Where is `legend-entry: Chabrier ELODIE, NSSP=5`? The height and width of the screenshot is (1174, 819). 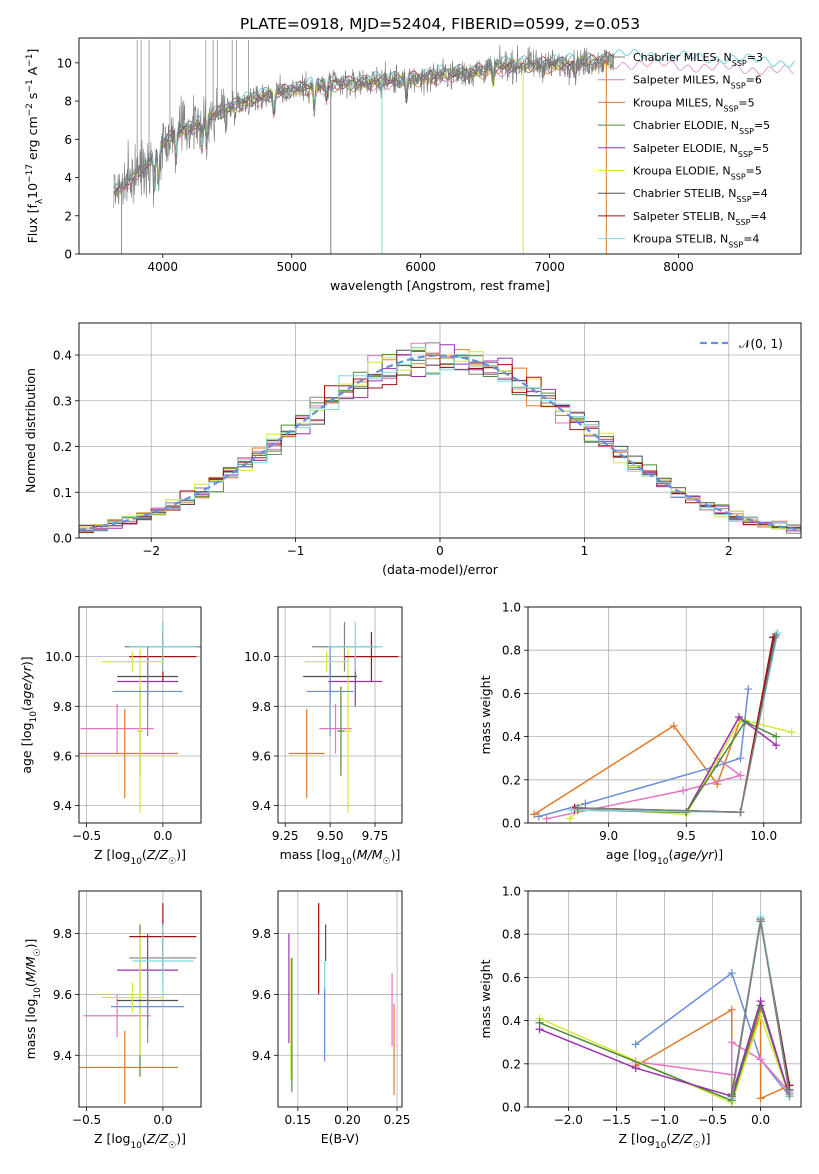
legend-entry: Chabrier ELODIE, NSSP=5 is located at coordinates (701, 127).